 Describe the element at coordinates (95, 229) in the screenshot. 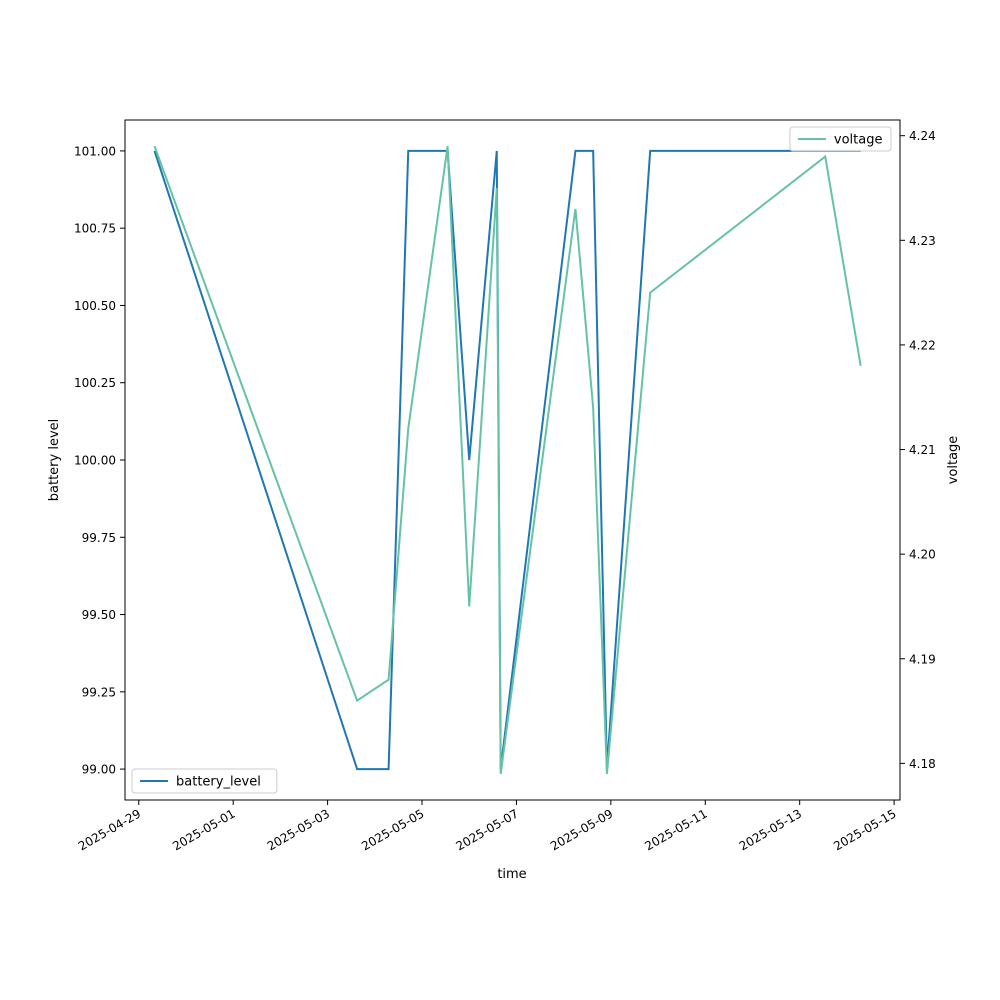

I see `y-tick-label-7: 100.75` at that location.